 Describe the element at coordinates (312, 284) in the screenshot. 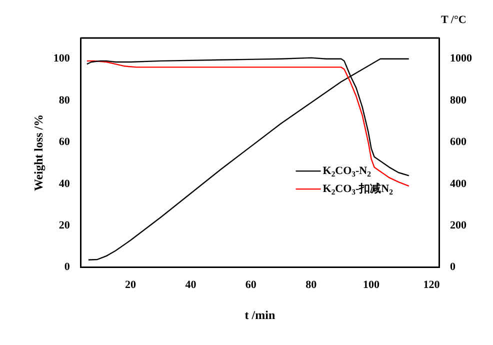

I see `x-tick-label: 80` at that location.